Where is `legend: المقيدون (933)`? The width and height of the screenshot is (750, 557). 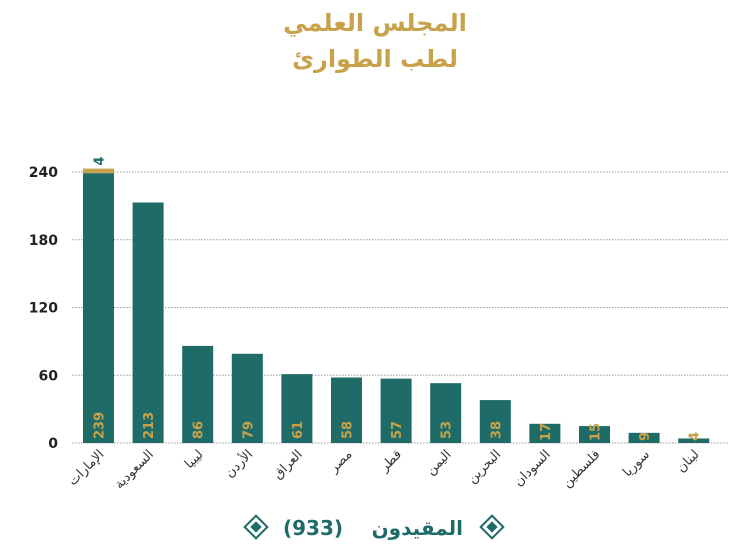
legend: المقيدون (933) is located at coordinates (374, 527).